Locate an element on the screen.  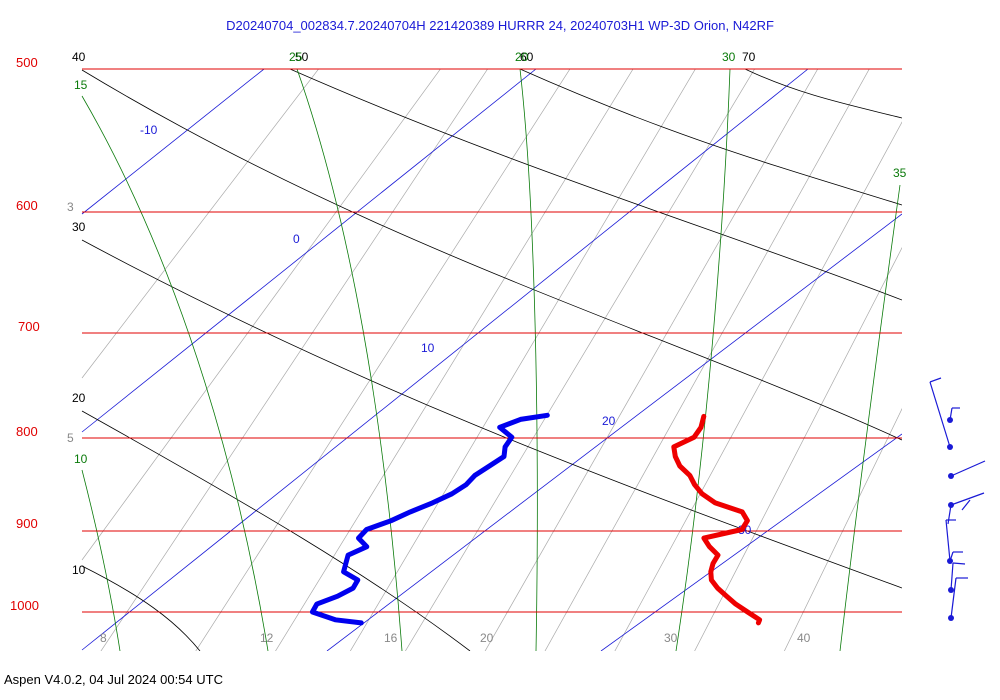
pressure-label: 1000 is located at coordinates (24, 605).